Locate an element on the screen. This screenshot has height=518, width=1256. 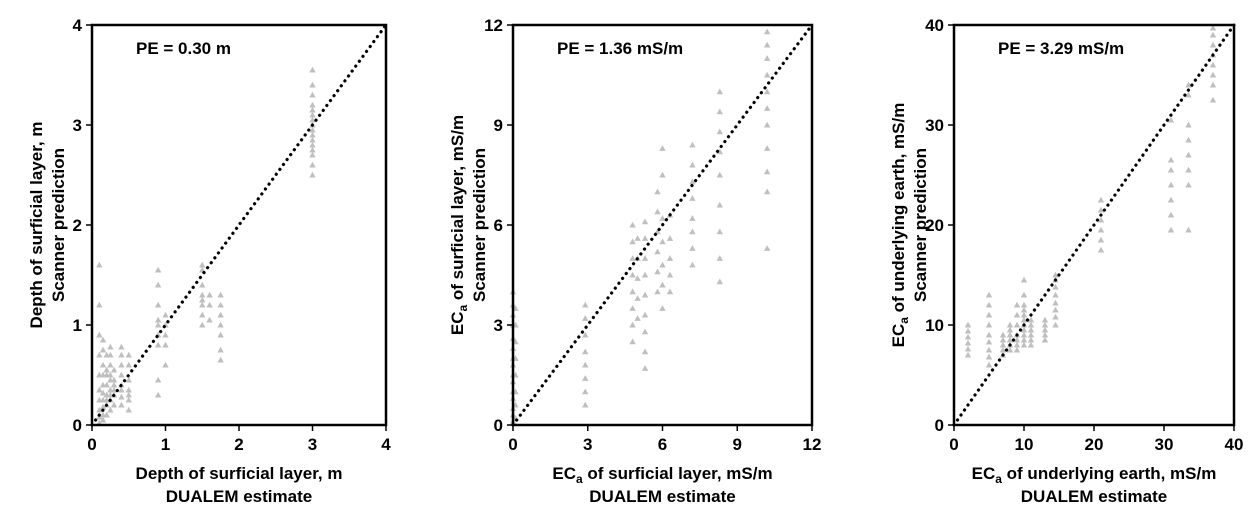
x-axis-label: Depth of surficial layer, m is located at coordinates (239, 473).